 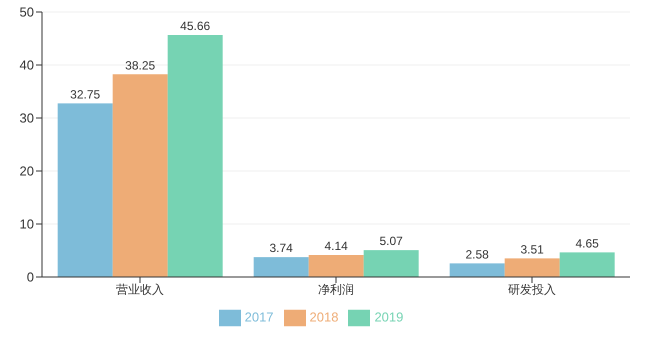 What do you see at coordinates (478, 254) in the screenshot?
I see `data-label: 2.58` at bounding box center [478, 254].